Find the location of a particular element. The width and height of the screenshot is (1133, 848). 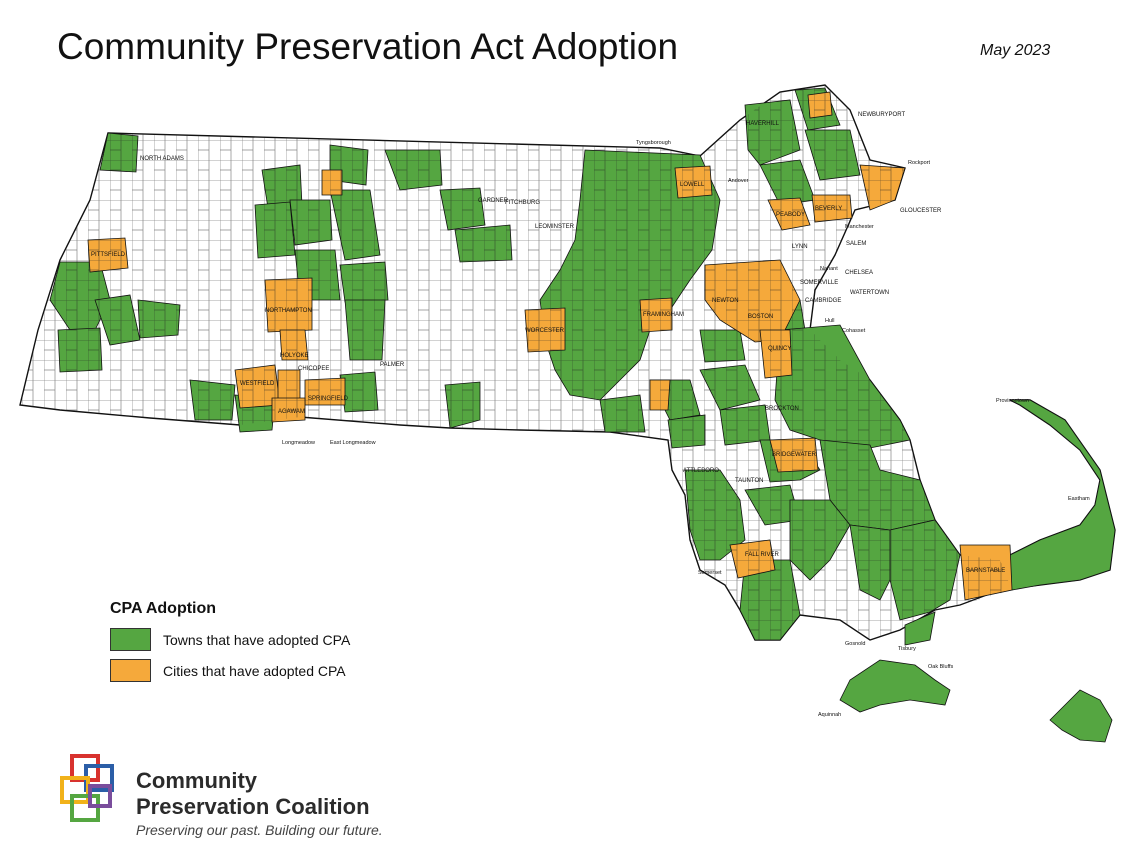

label-provincetown: Provincetown is located at coordinates (1012, 401).